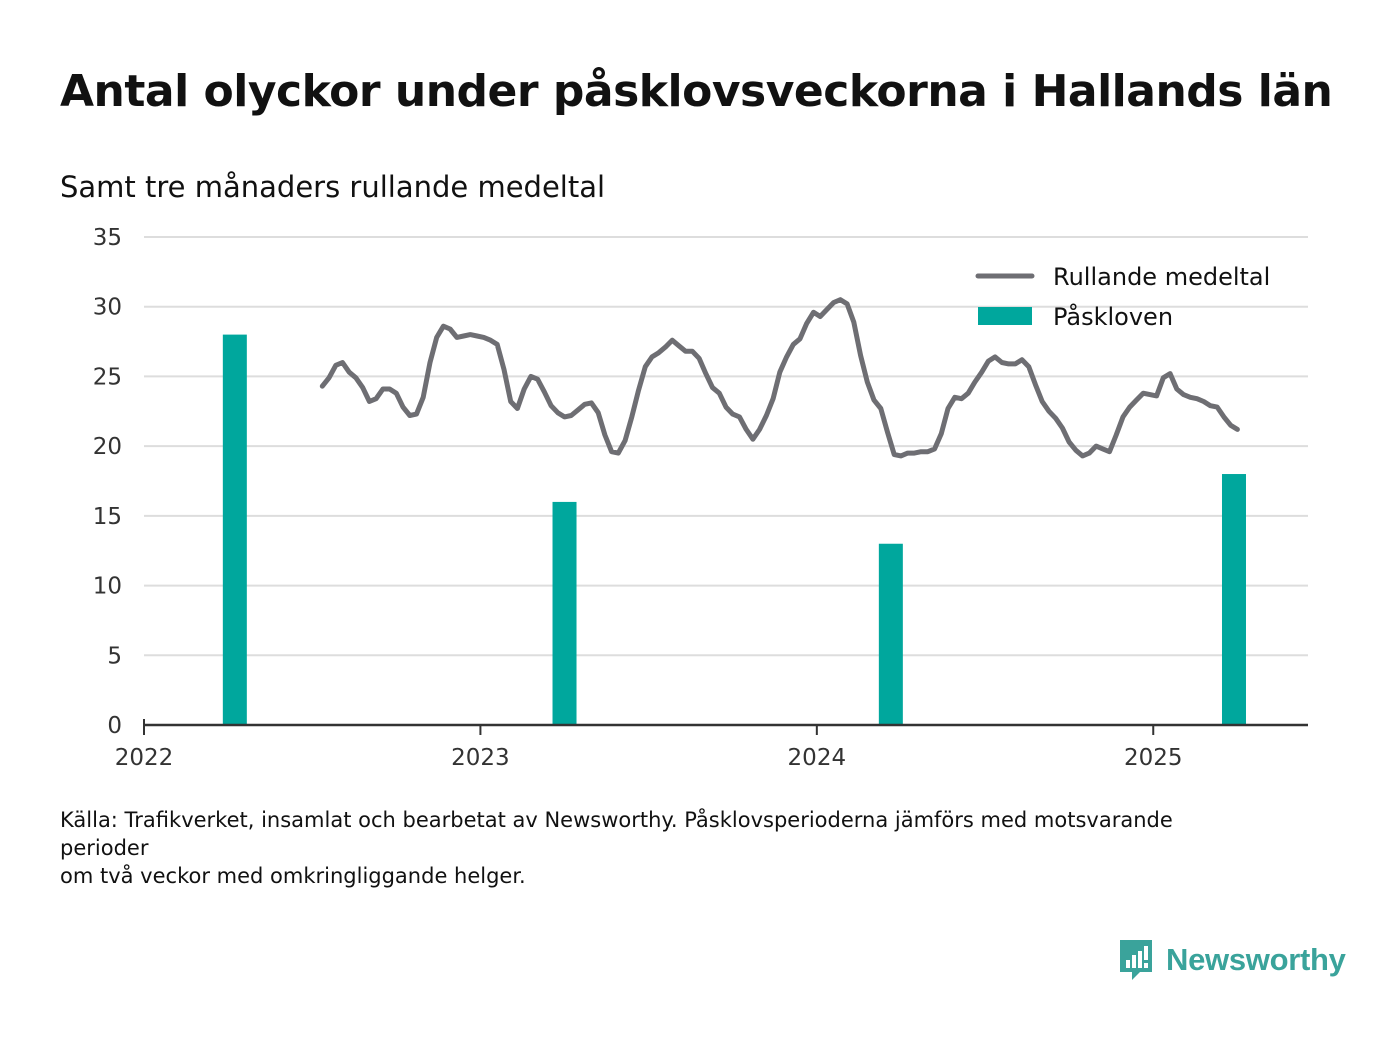 The height and width of the screenshot is (1044, 1400). What do you see at coordinates (114, 726) in the screenshot?
I see `y-tick-label: 0` at bounding box center [114, 726].